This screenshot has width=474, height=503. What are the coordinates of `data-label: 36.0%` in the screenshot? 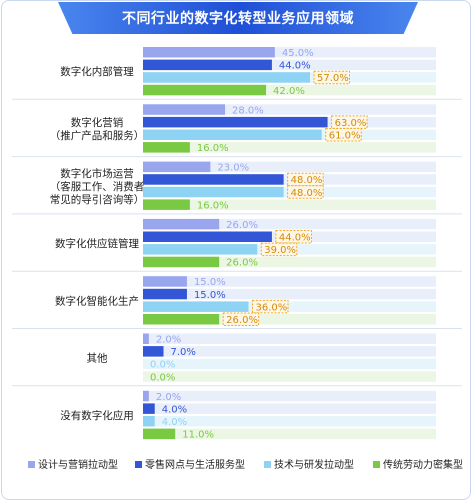 It's located at (271, 307).